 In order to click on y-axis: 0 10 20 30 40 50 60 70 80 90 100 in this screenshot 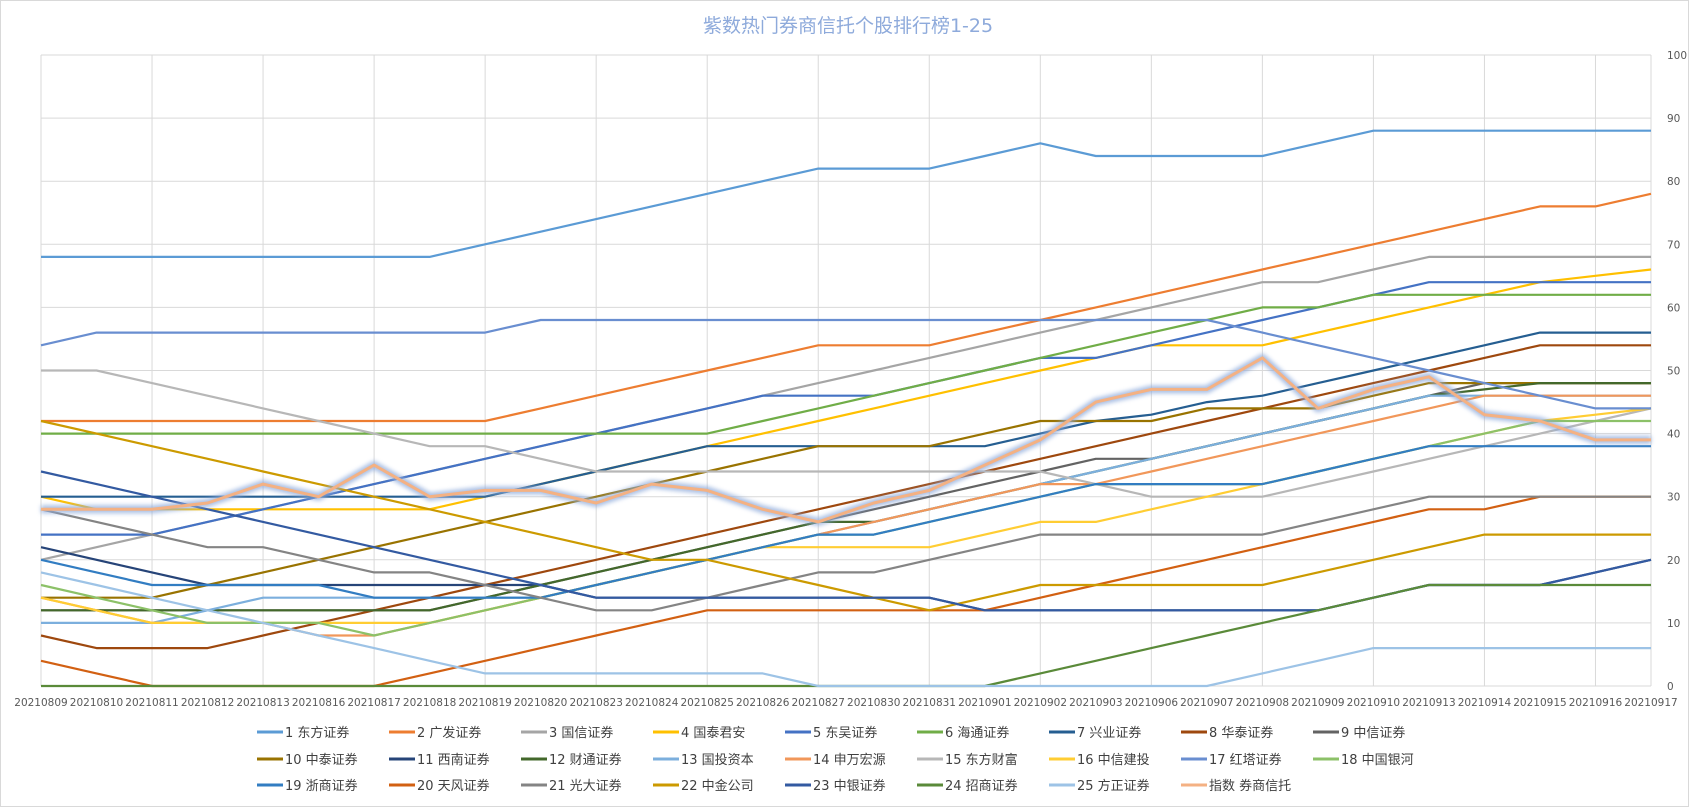, I will do `click(1677, 371)`.